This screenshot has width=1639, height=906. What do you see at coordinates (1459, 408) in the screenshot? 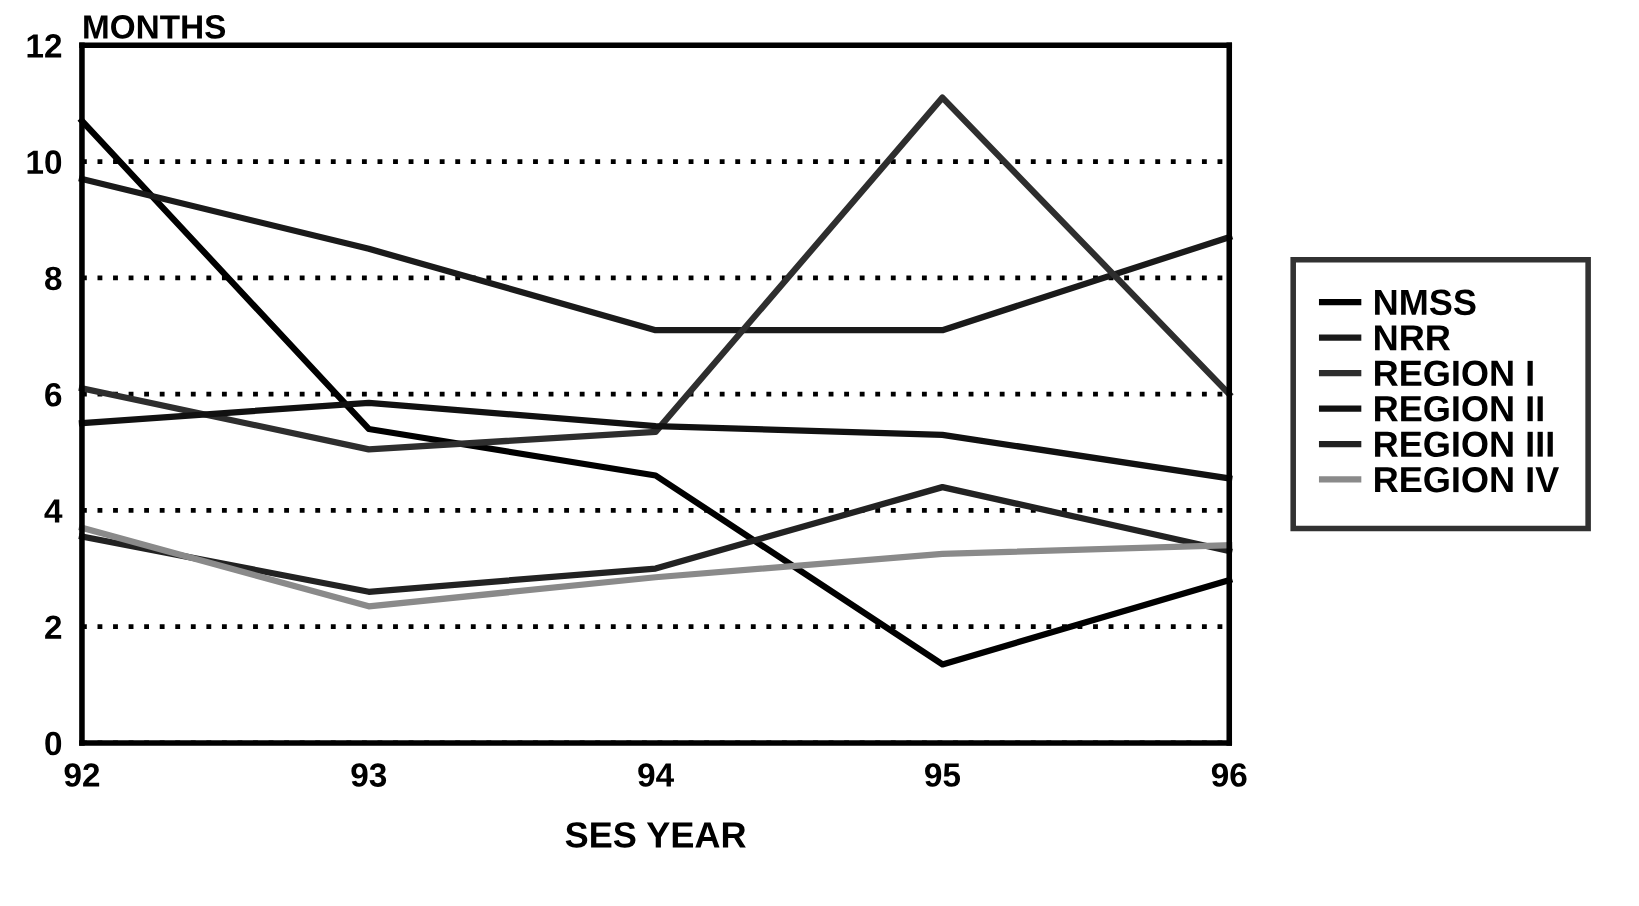
I see `legend-label: REGION II` at bounding box center [1459, 408].